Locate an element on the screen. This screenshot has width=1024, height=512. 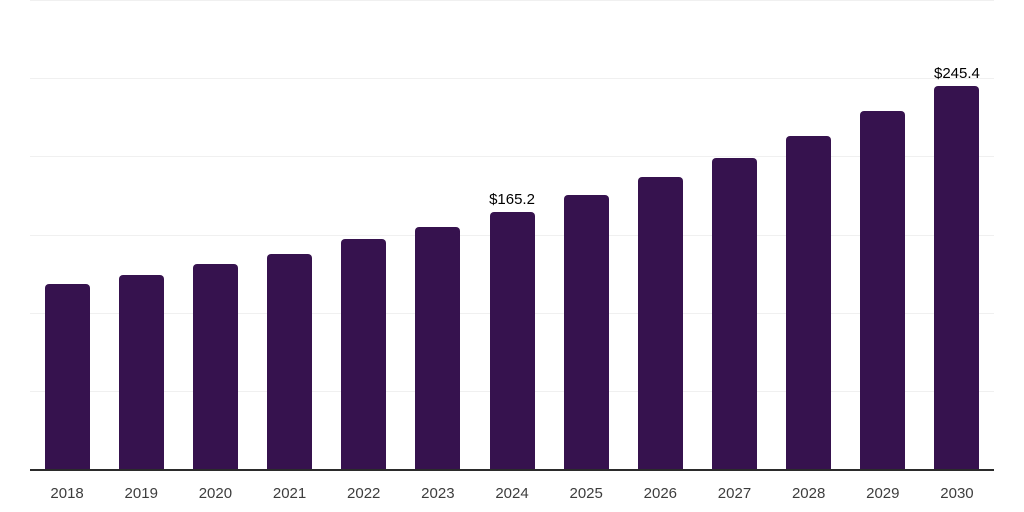
bar-column-2018 is located at coordinates (67, 235).